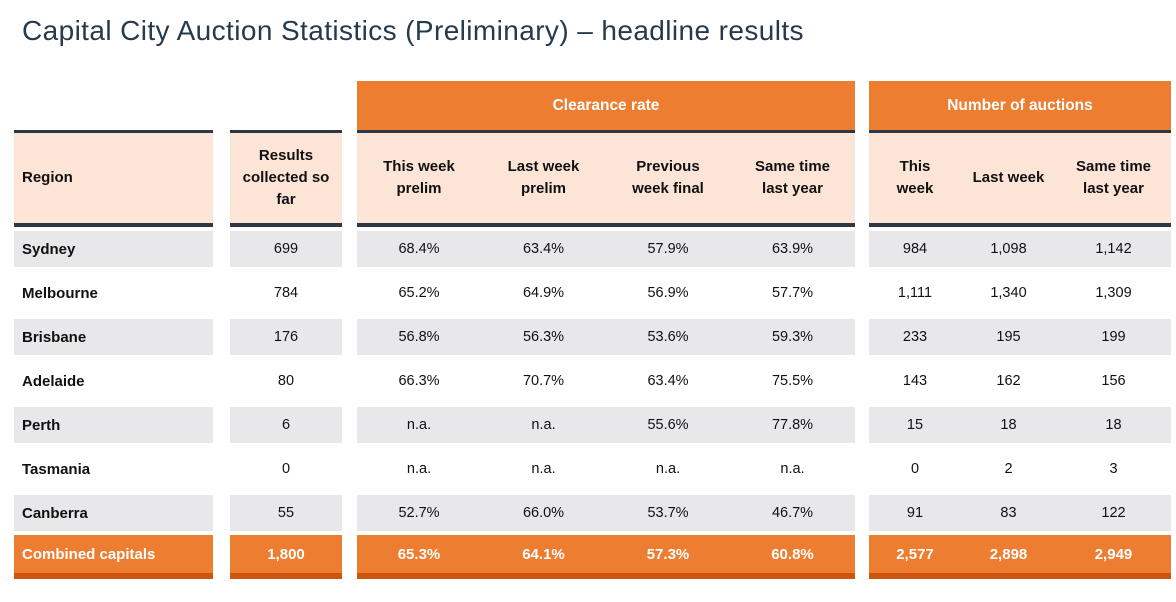  I want to click on group-header-number-of-auctions: Number of auctions, so click(1020, 105).